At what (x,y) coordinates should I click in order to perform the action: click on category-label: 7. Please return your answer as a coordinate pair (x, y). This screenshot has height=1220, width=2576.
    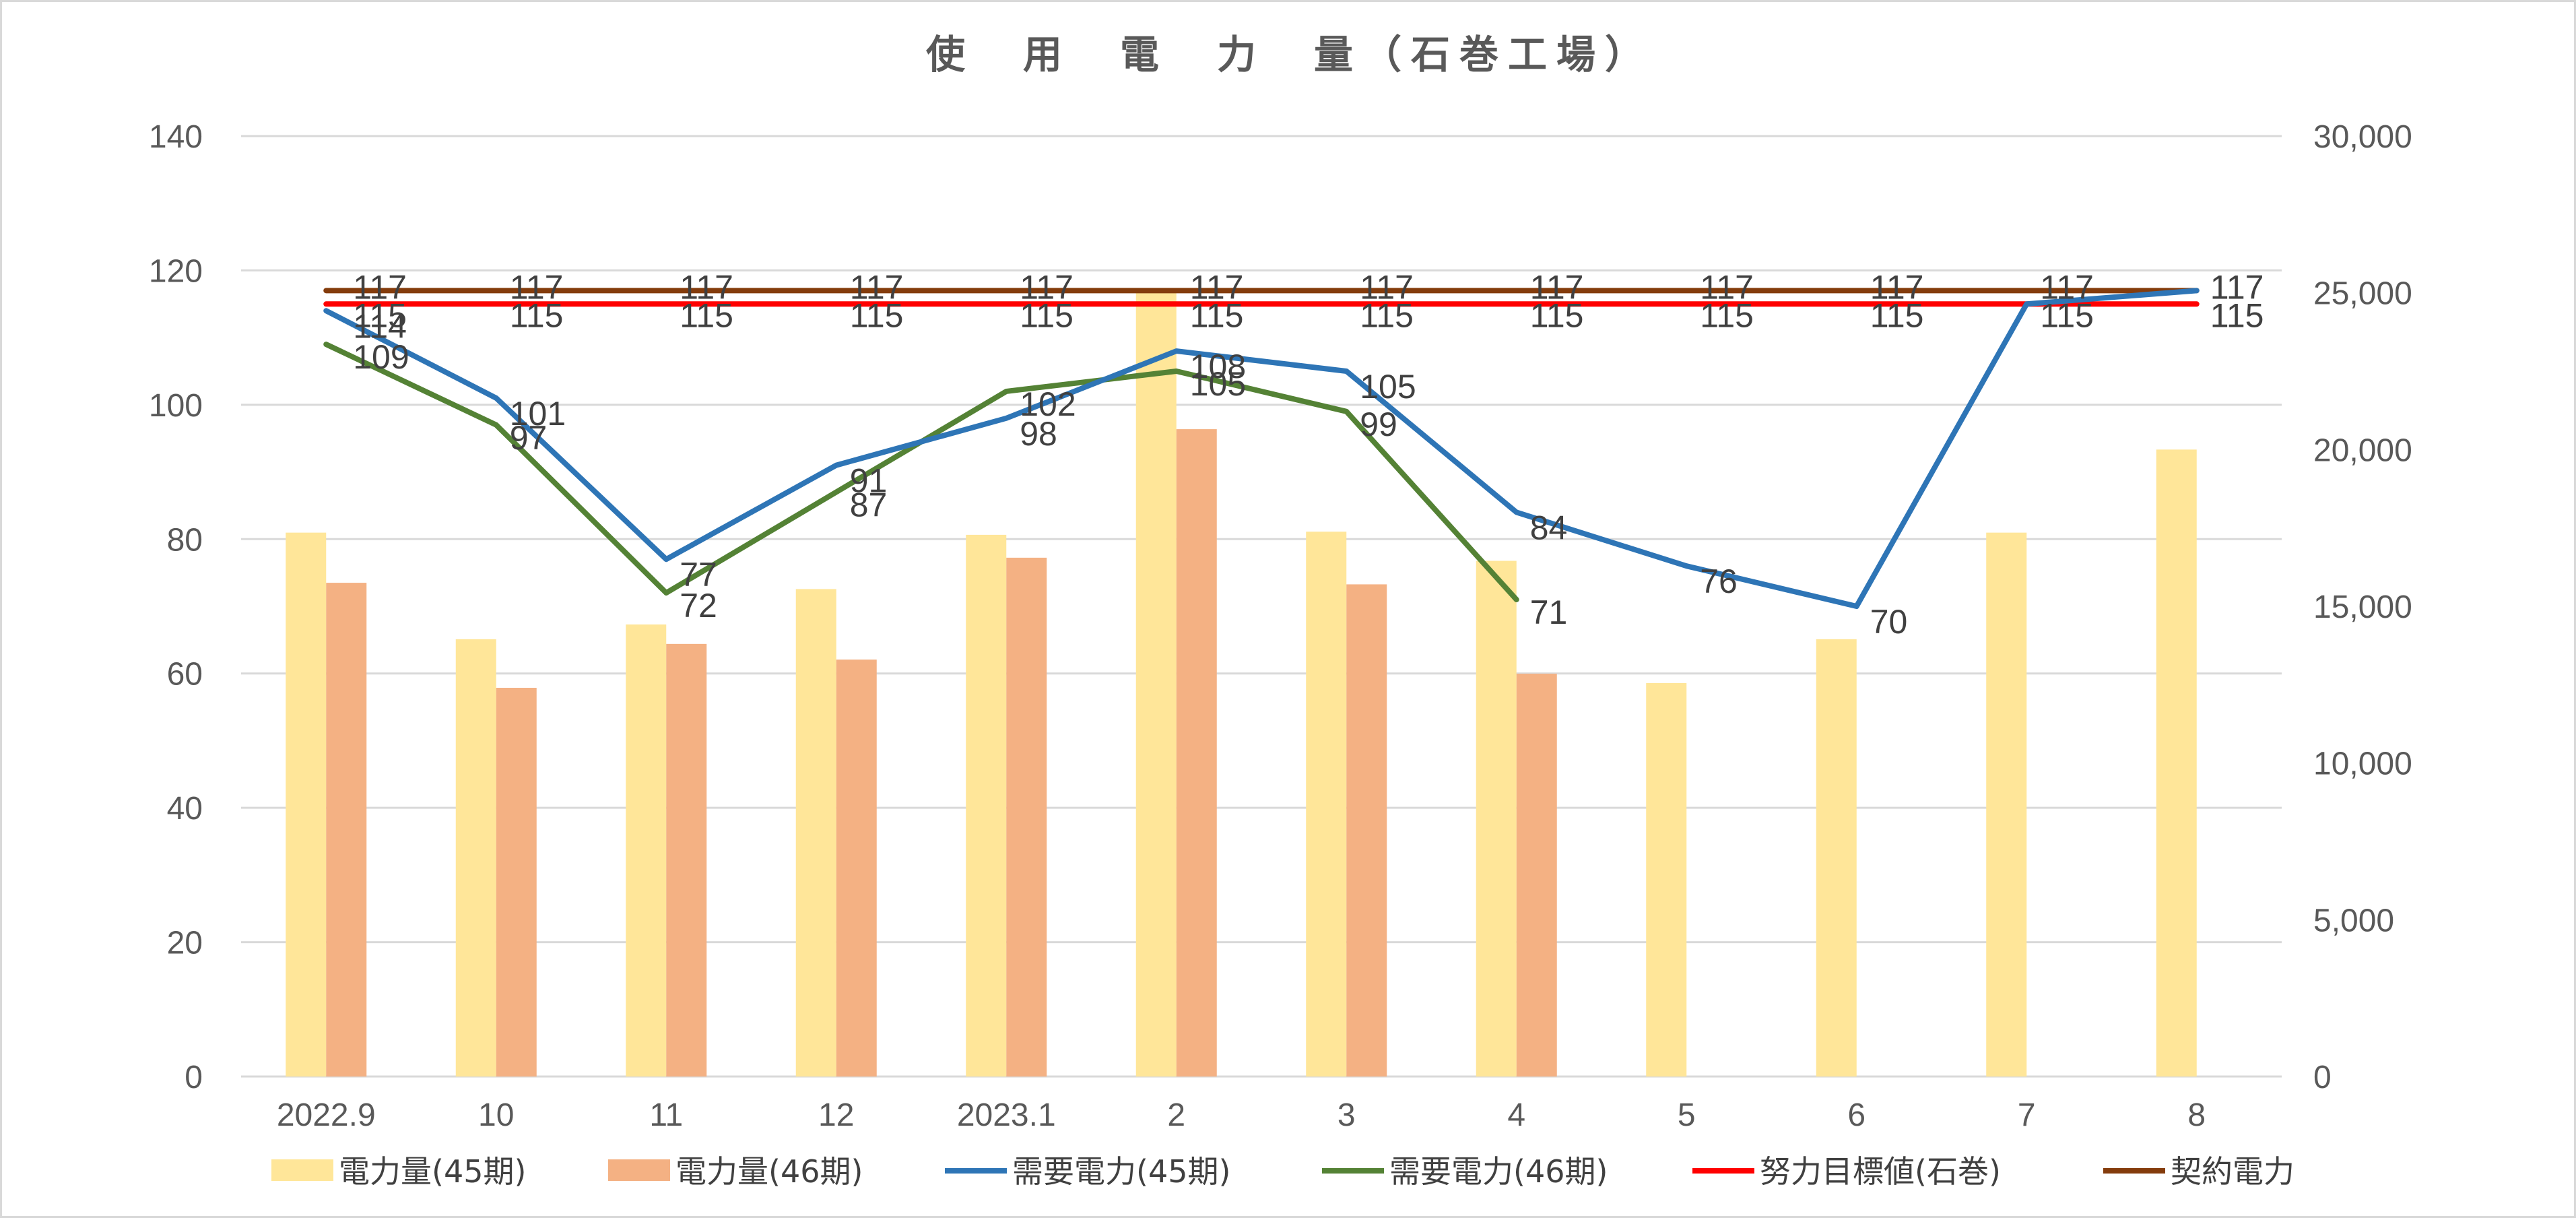
    Looking at the image, I should click on (2027, 1115).